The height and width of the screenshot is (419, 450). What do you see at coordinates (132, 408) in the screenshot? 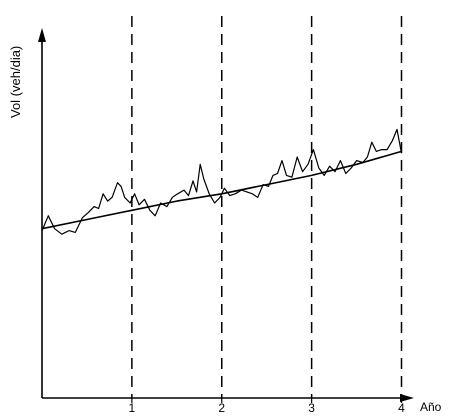
I see `x-tick-label-1: 1` at bounding box center [132, 408].